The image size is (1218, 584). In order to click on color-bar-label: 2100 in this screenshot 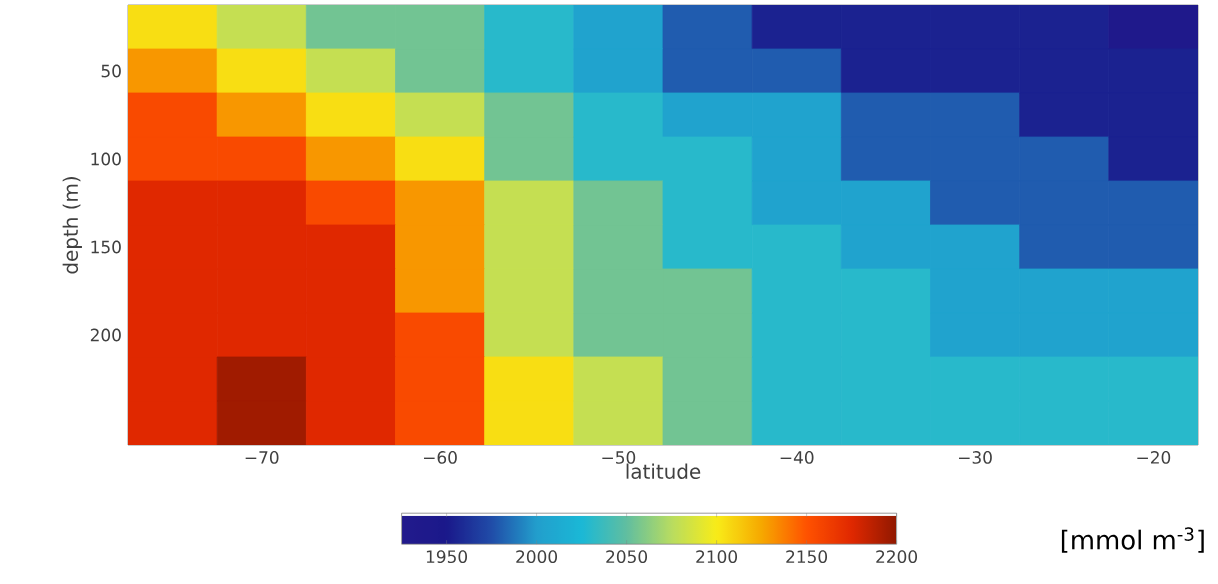, I will do `click(717, 557)`.